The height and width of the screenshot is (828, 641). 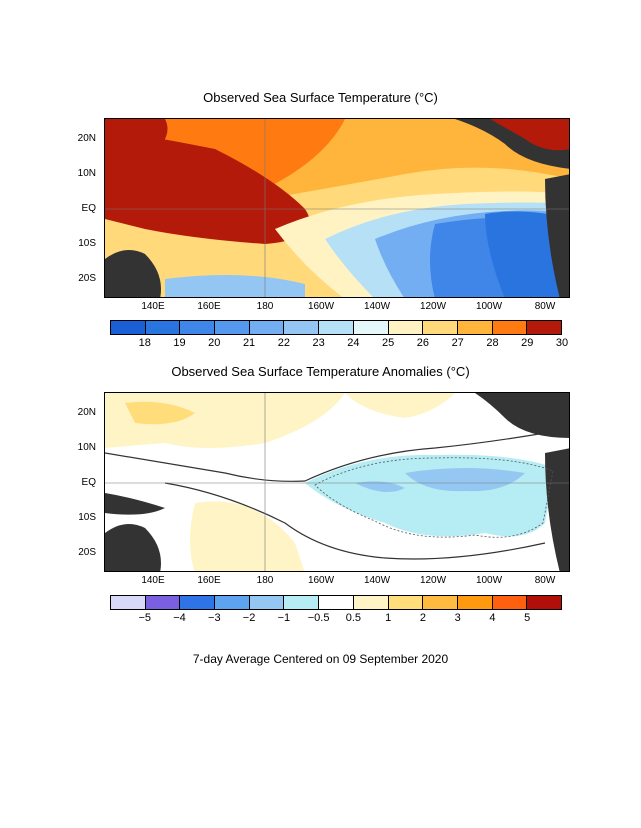 I want to click on colorbar-label: 26, so click(x=423, y=343).